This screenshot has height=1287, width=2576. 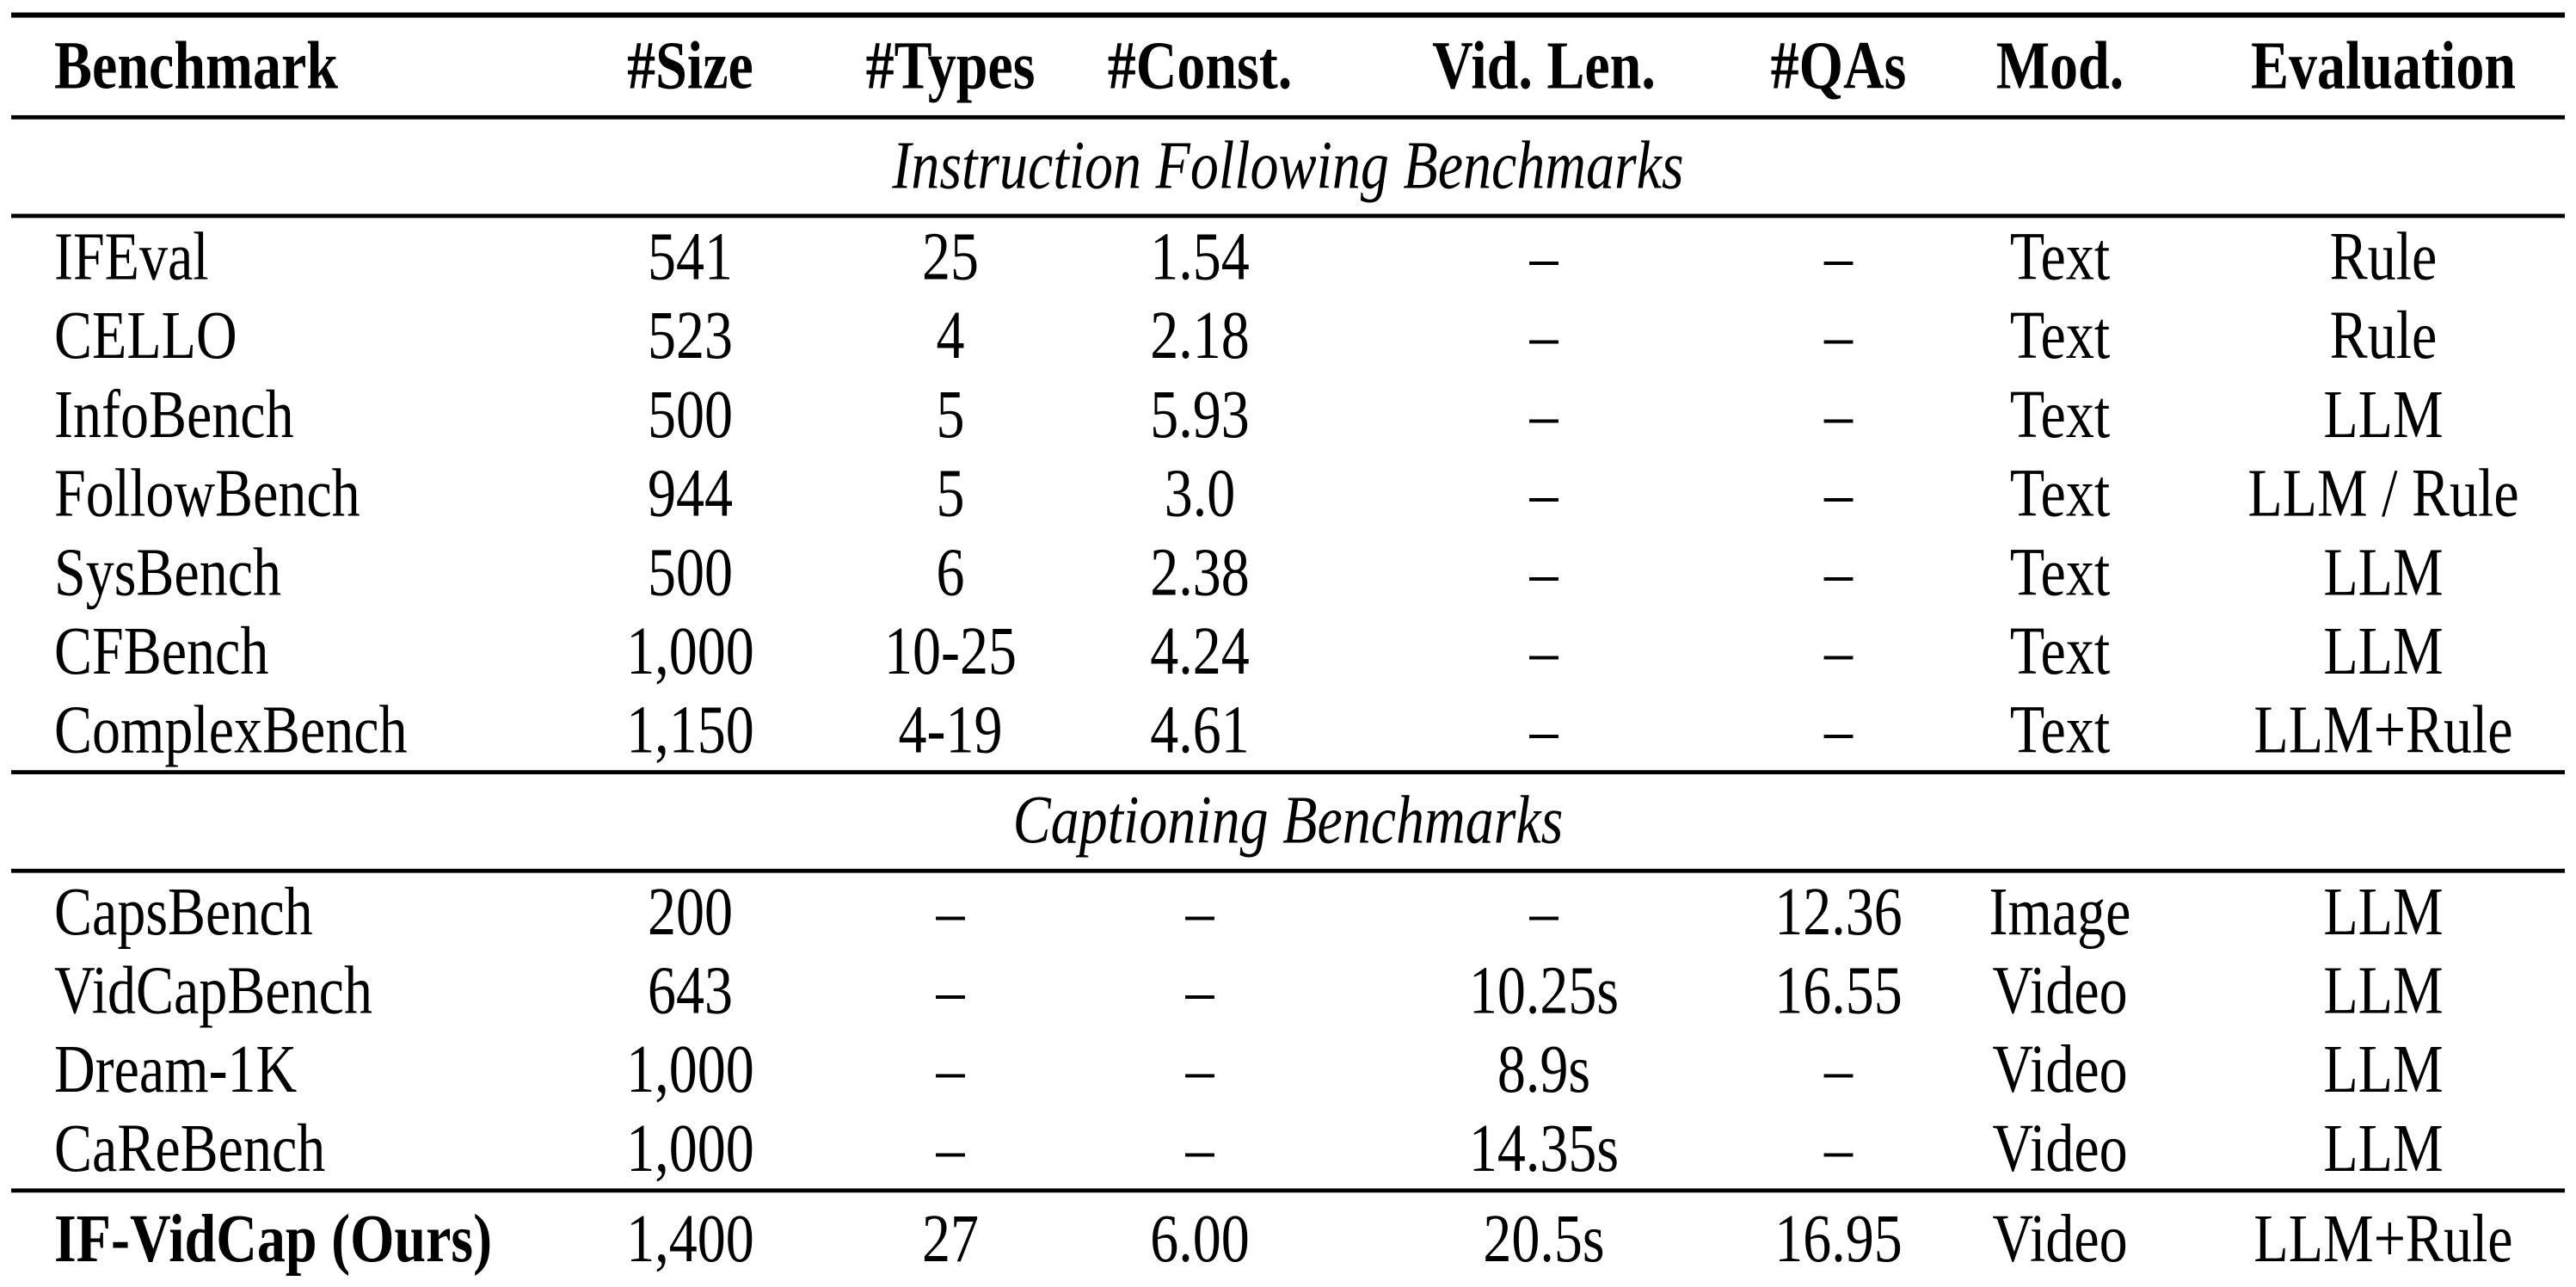 What do you see at coordinates (167, 572) in the screenshot?
I see `cell-benchmark: SysBench` at bounding box center [167, 572].